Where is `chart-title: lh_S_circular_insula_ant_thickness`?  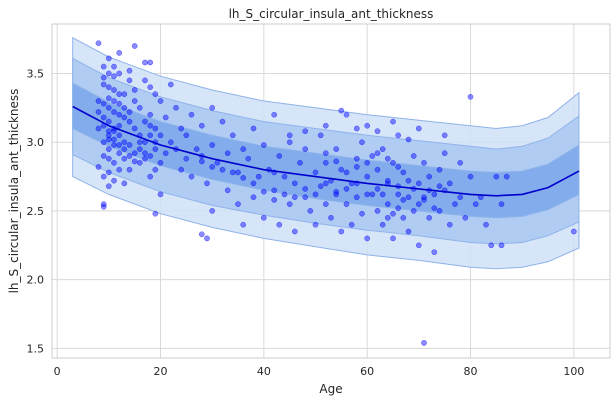 chart-title: lh_S_circular_insula_ant_thickness is located at coordinates (331, 14).